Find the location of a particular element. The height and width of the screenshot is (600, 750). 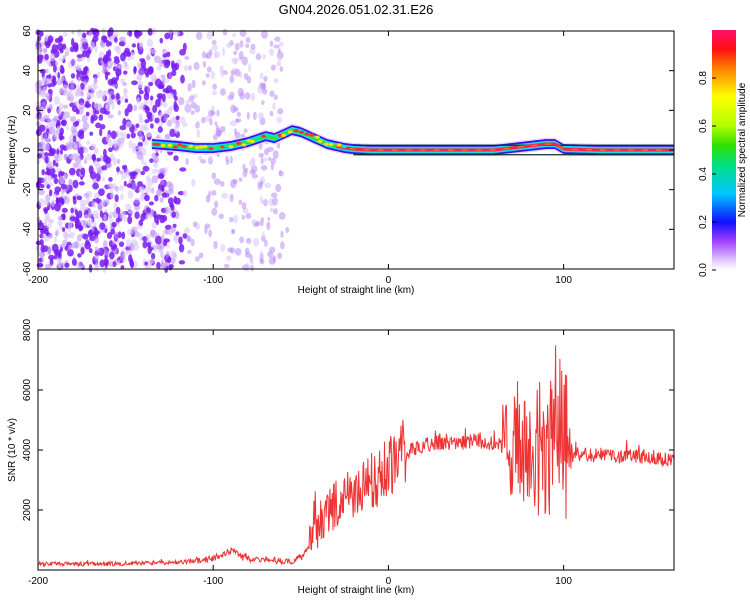

doppler-trace is located at coordinates (412, 140).